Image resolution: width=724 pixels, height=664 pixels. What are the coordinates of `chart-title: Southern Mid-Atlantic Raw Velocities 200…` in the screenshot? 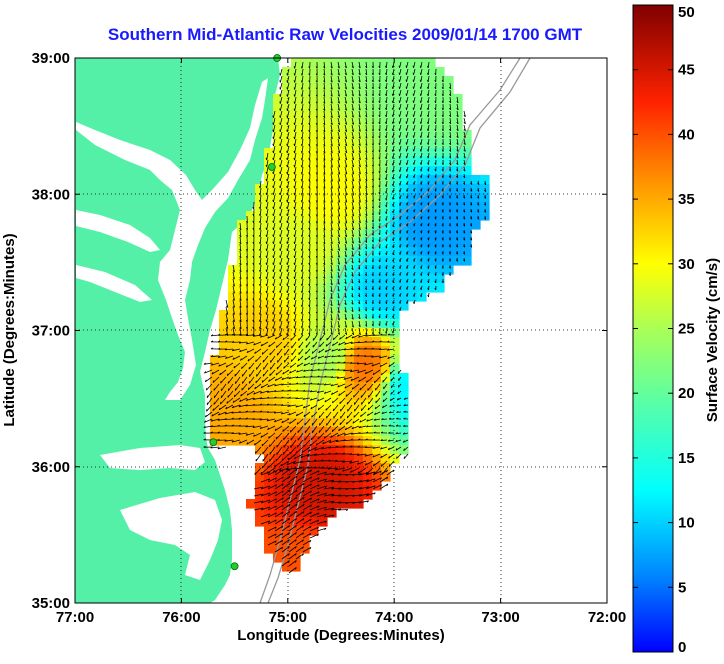 It's located at (345, 34).